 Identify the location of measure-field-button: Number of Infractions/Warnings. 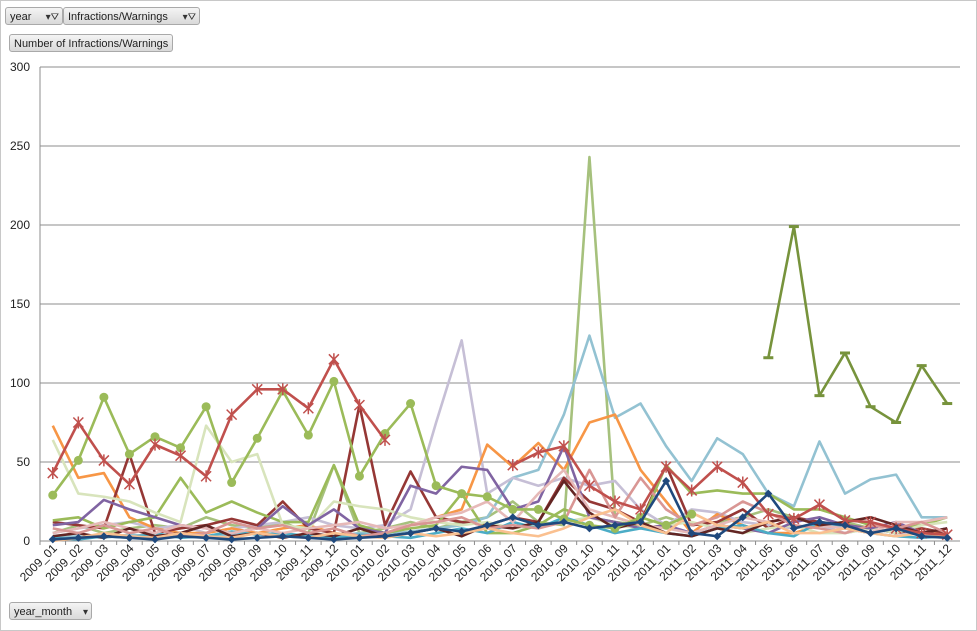
(91, 43).